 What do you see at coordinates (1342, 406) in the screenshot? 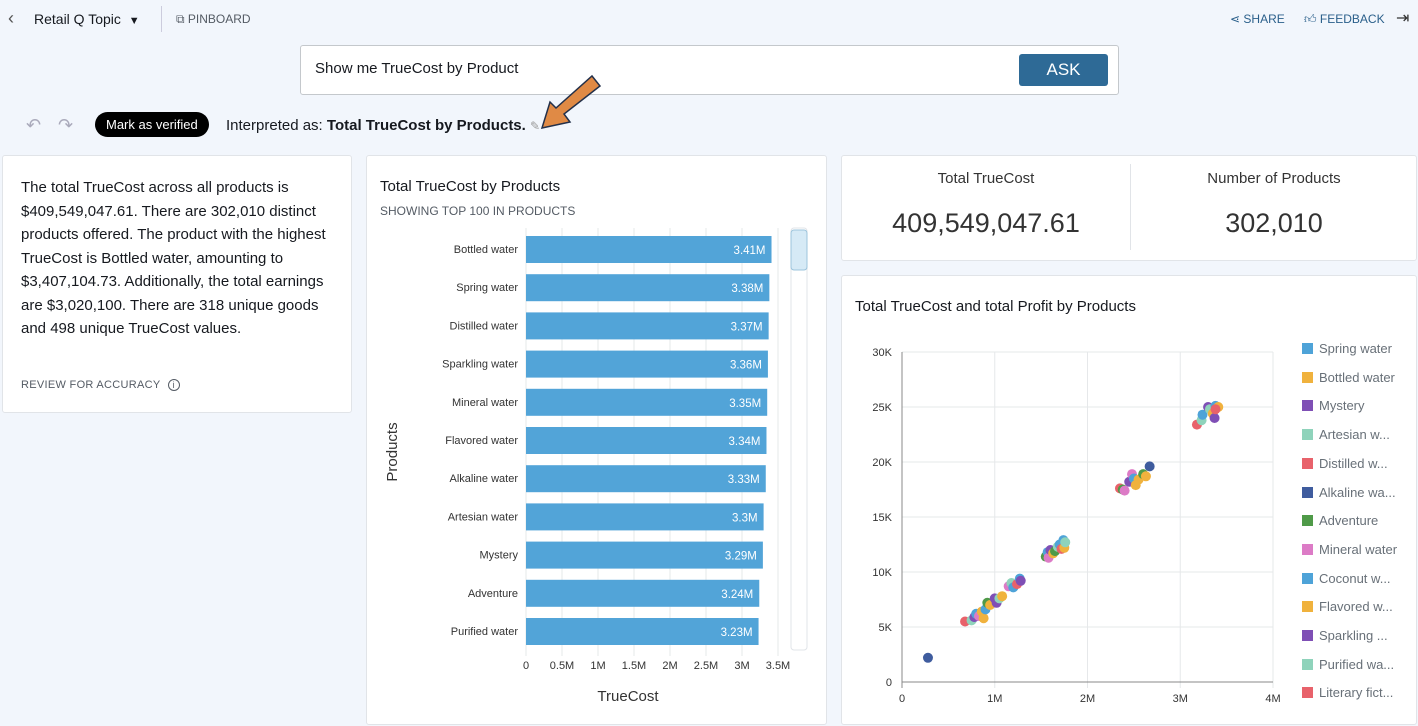
I see `legend-label: Mystery` at bounding box center [1342, 406].